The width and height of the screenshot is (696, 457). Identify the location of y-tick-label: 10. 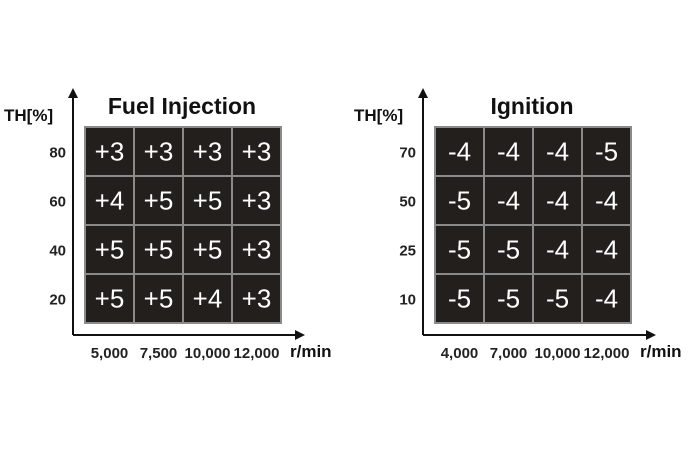
(407, 300).